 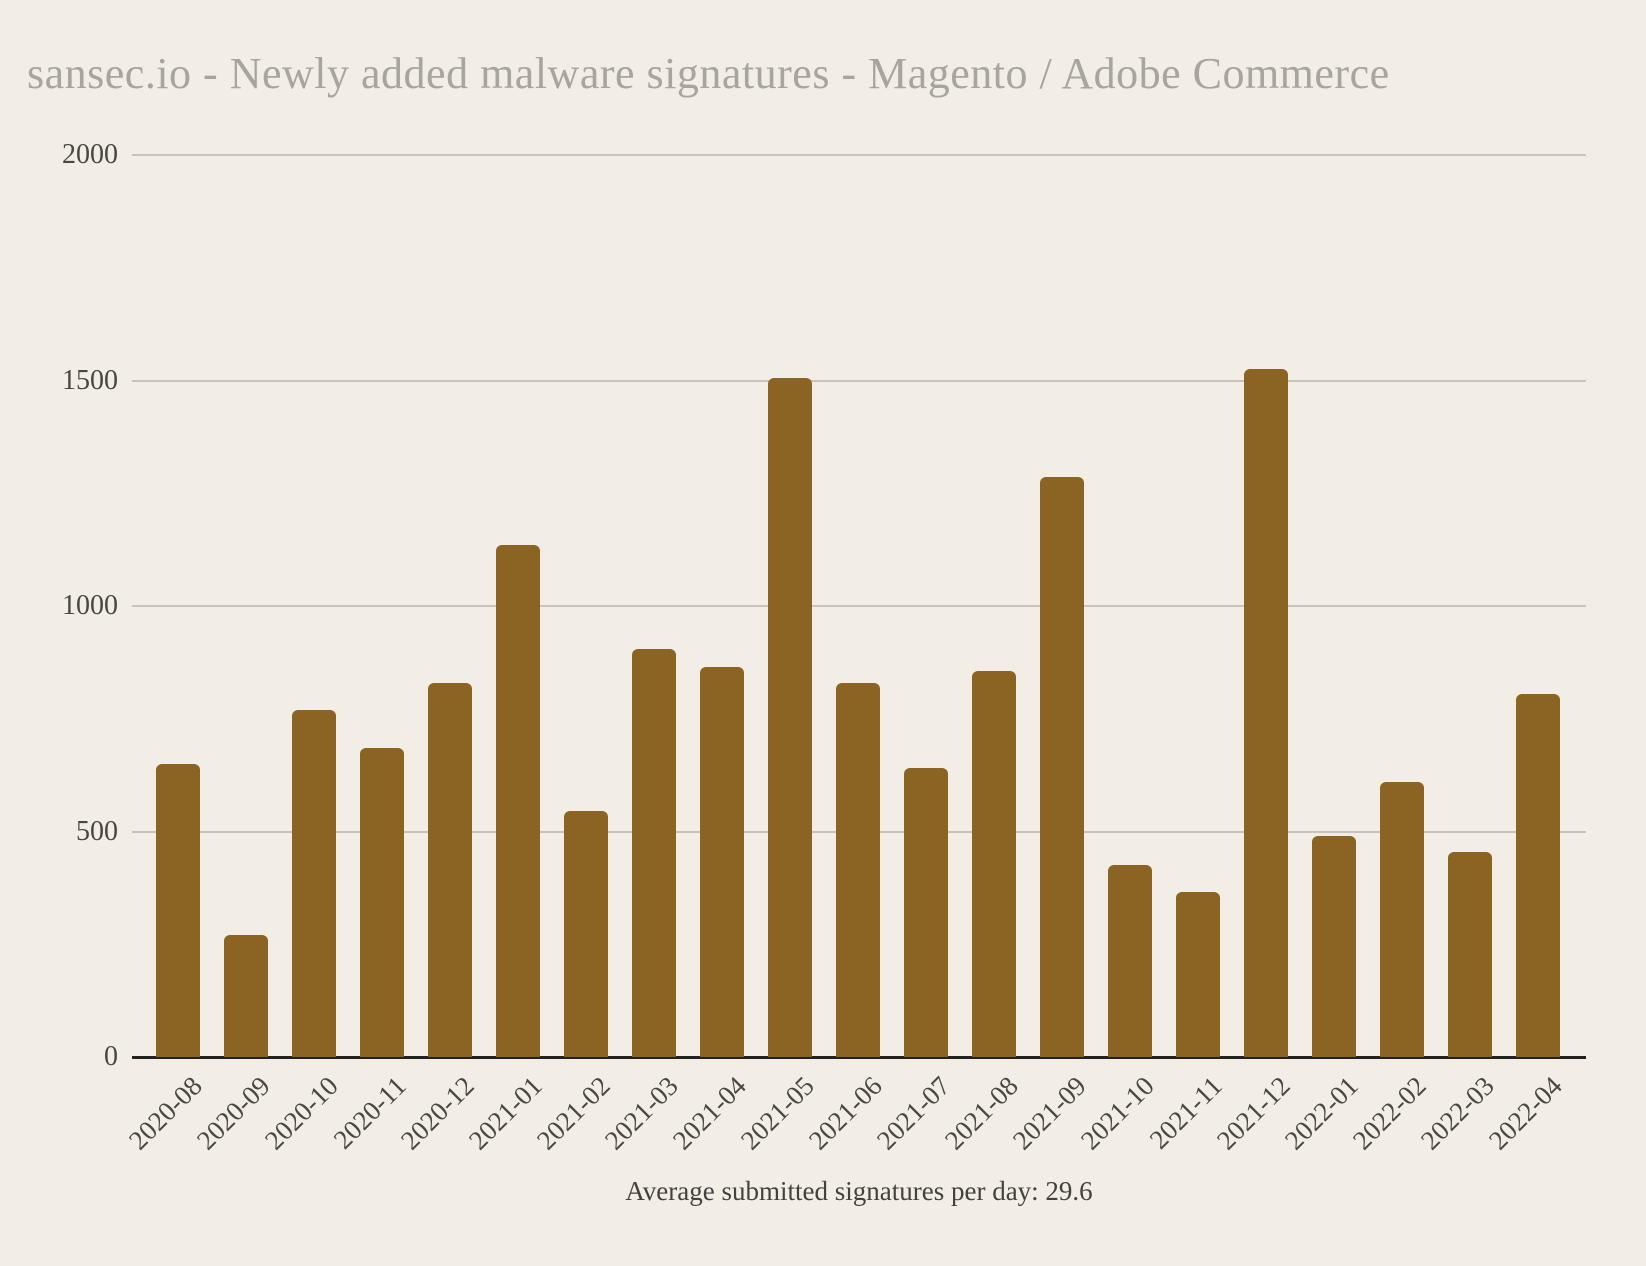 What do you see at coordinates (1185, 1112) in the screenshot?
I see `x-tick-label-2021-11: 2021-11` at bounding box center [1185, 1112].